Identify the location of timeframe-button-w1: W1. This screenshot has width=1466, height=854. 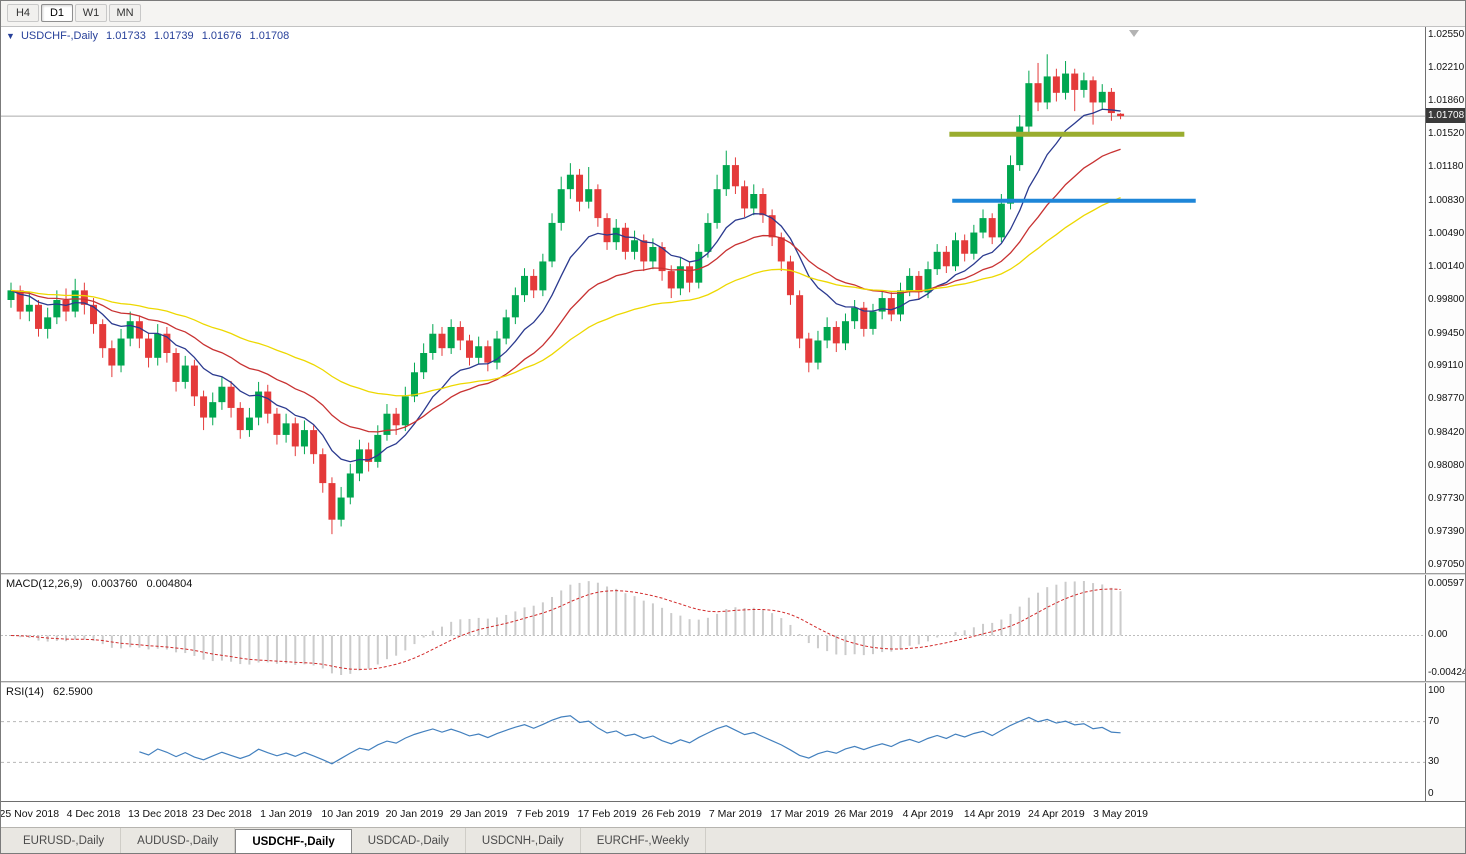
(91, 13).